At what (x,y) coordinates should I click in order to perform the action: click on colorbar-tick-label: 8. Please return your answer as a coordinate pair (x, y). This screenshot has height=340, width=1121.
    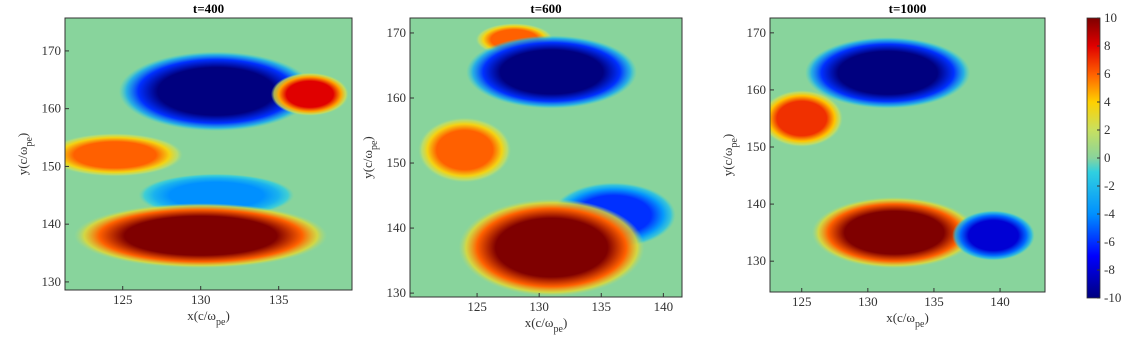
    Looking at the image, I should click on (1107, 45).